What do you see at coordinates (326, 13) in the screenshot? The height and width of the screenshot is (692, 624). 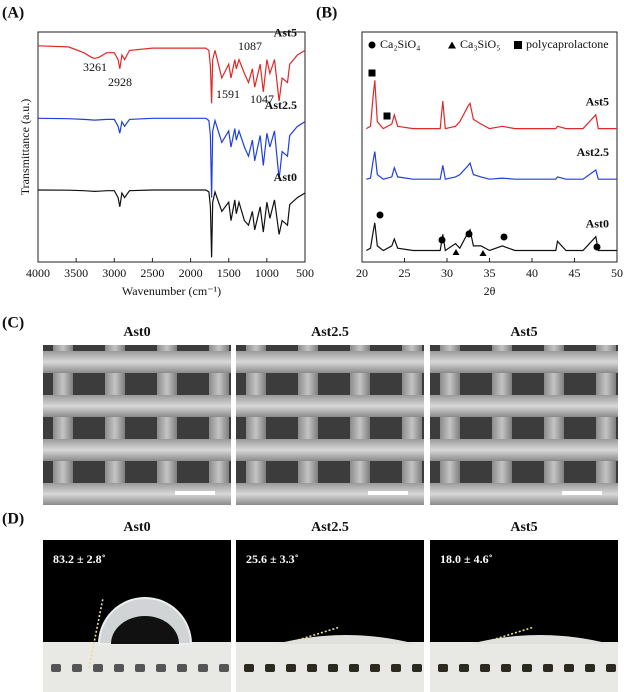 I see `panel-label: (B)` at bounding box center [326, 13].